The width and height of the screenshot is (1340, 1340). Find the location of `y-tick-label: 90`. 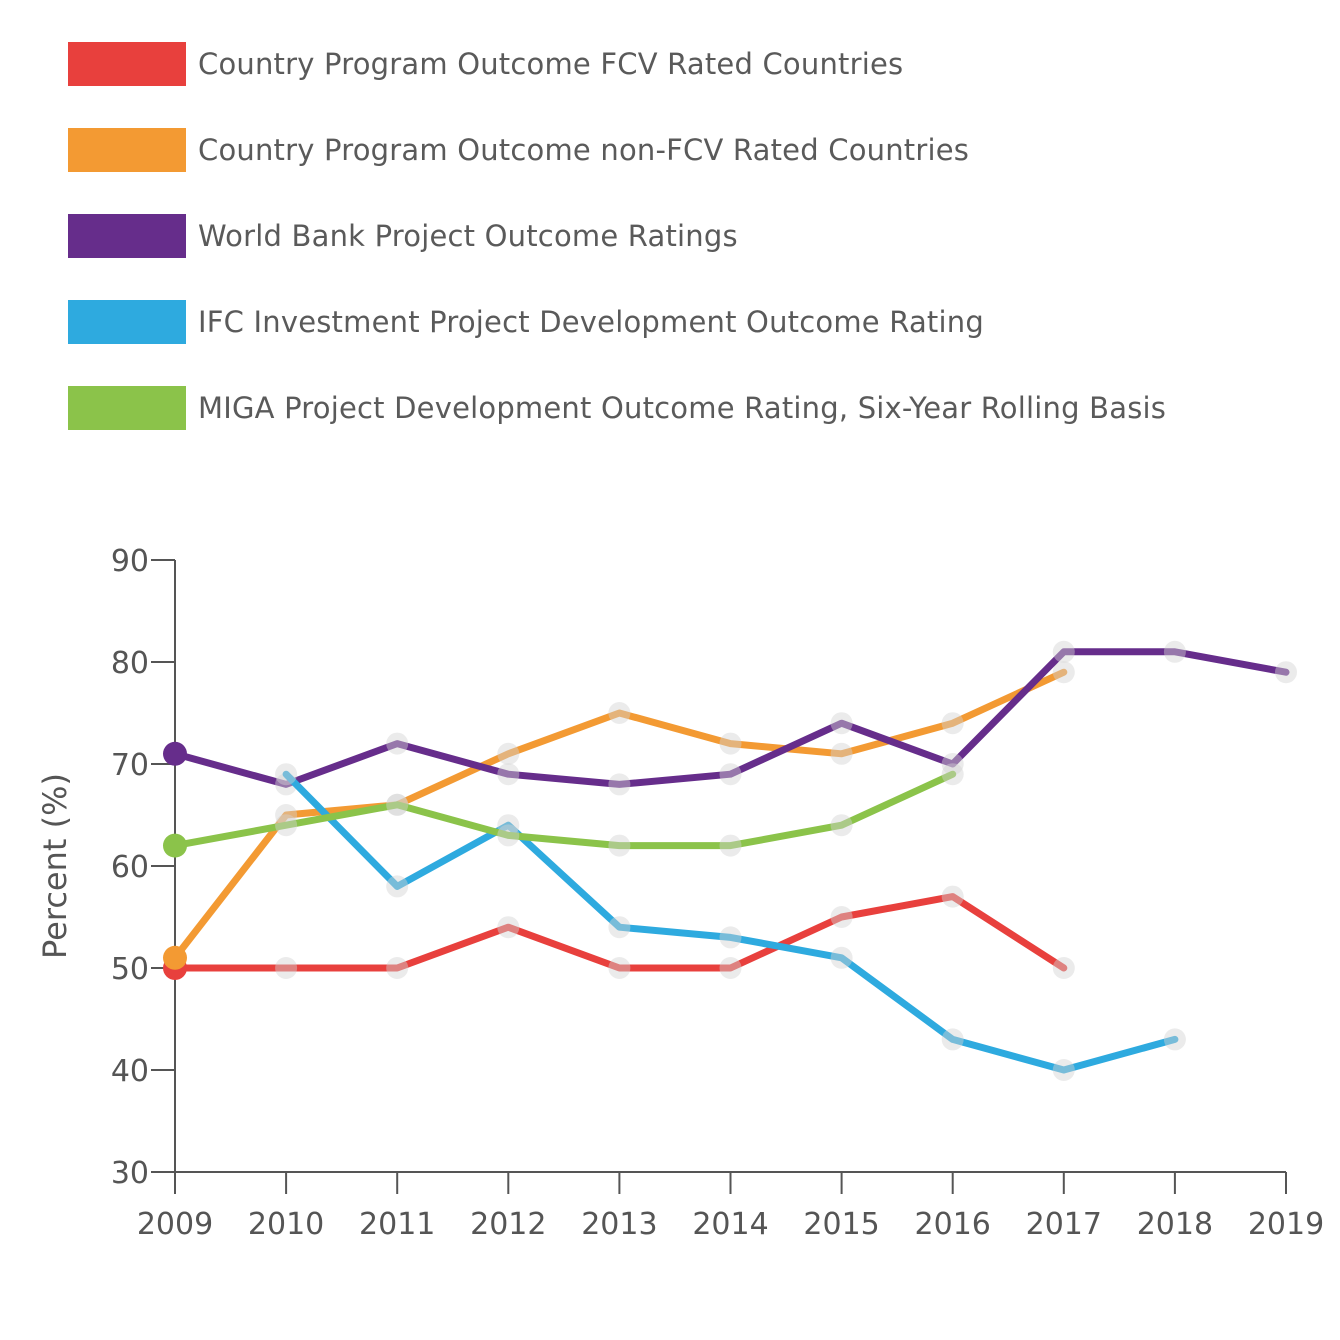

y-tick-label: 90 is located at coordinates (130, 561).